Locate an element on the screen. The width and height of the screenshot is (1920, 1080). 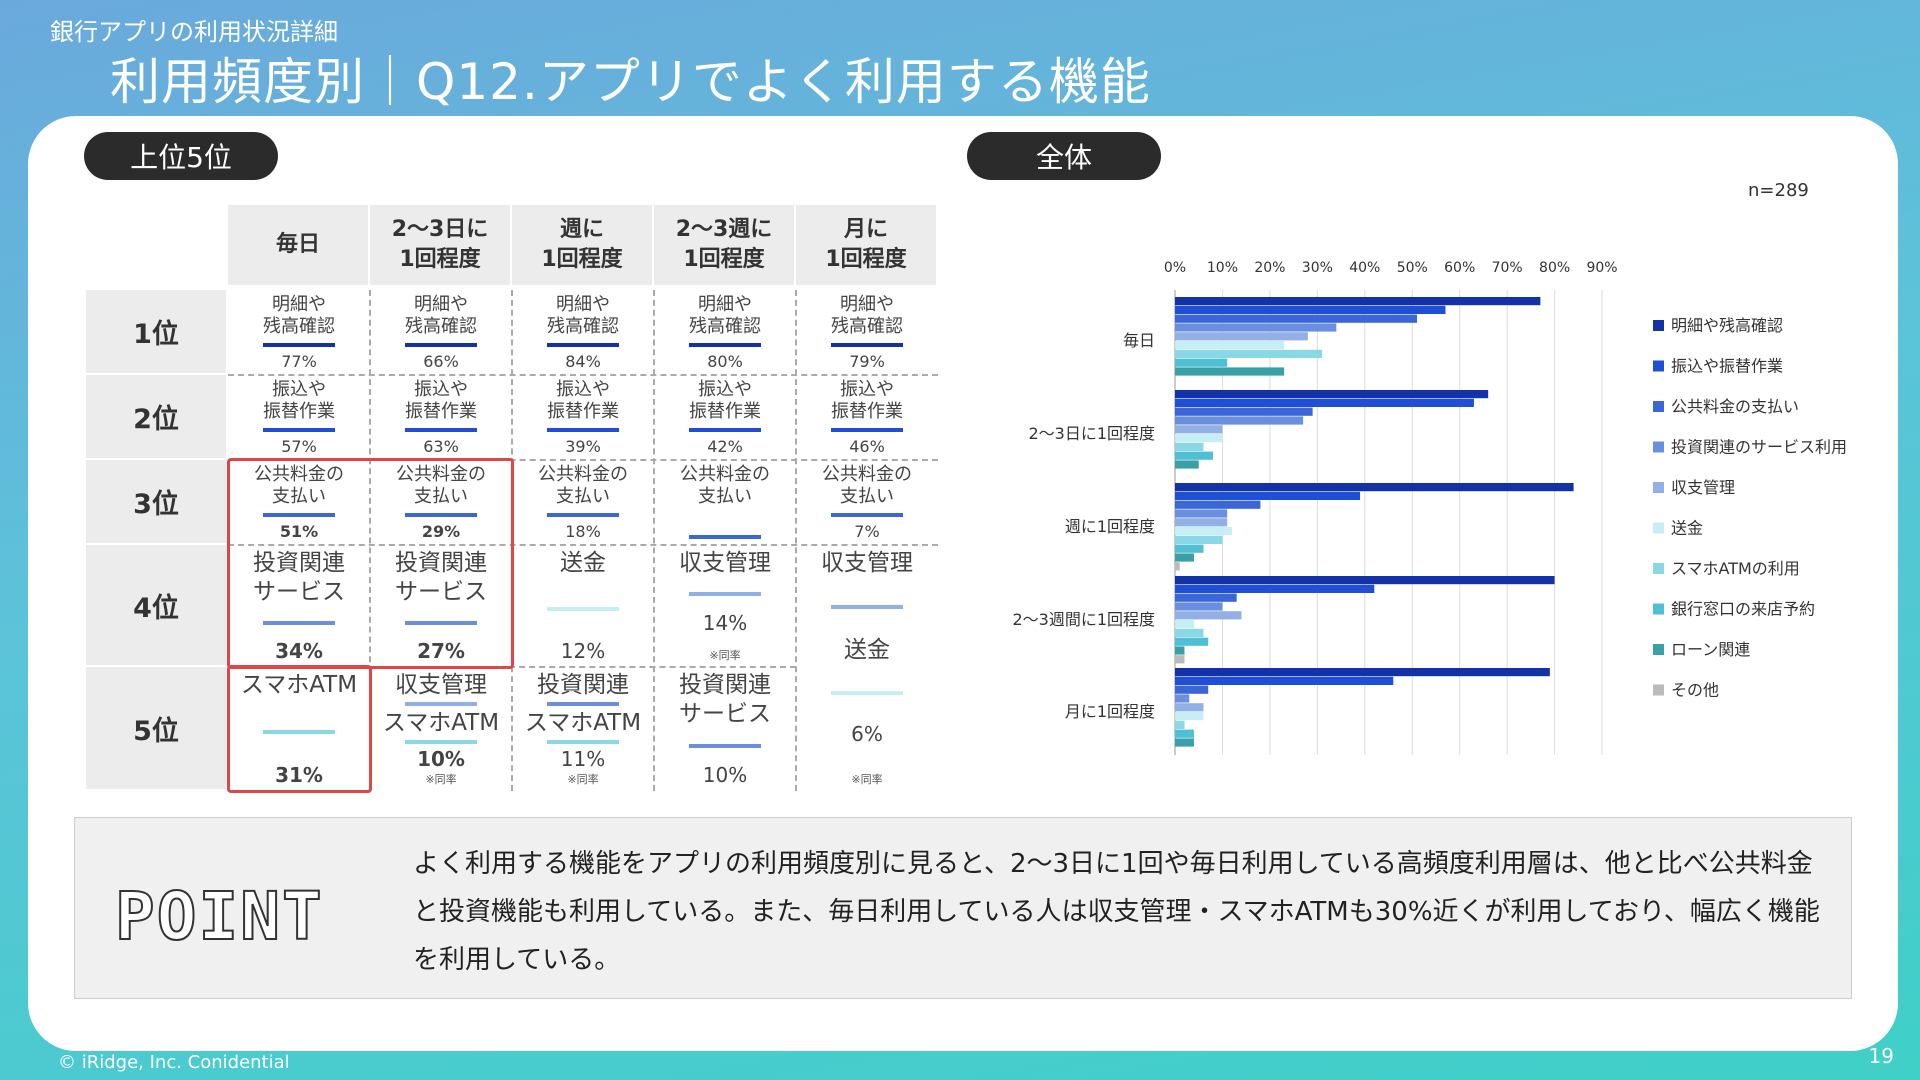
rank-percent: 7% is located at coordinates (867, 531).